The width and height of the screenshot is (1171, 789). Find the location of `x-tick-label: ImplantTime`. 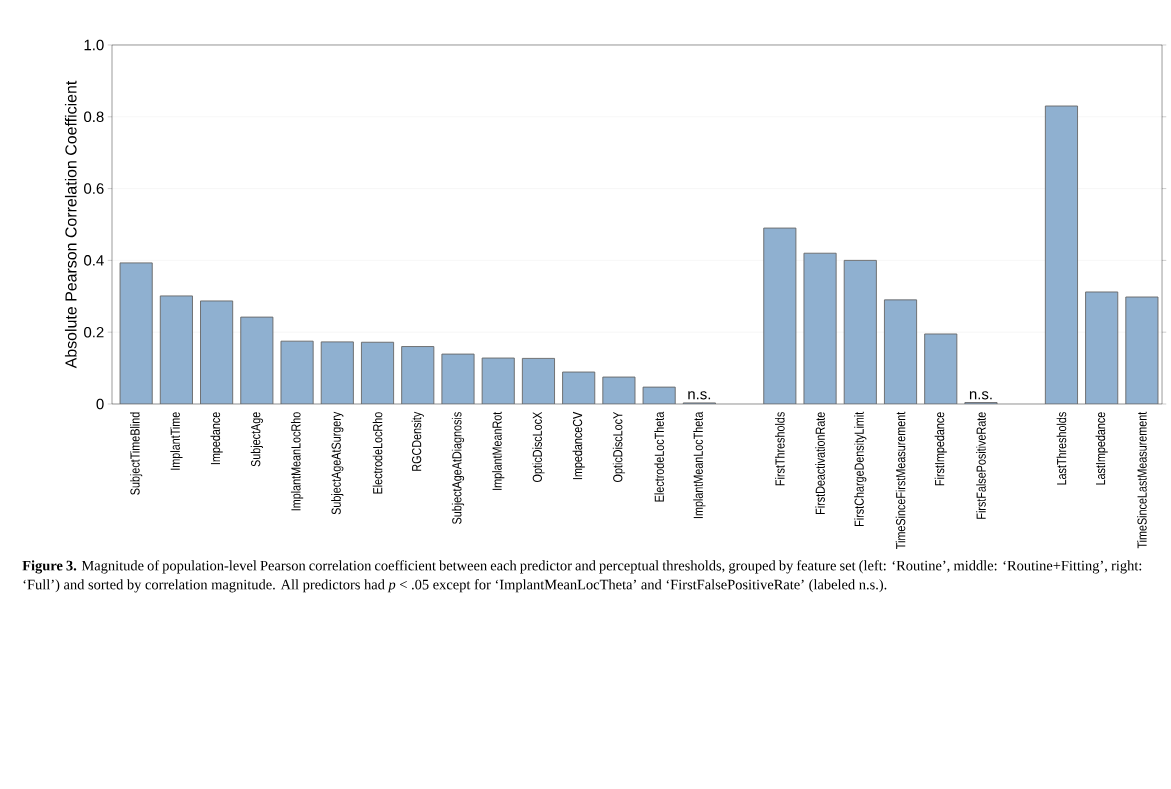

x-tick-label: ImplantTime is located at coordinates (176, 441).